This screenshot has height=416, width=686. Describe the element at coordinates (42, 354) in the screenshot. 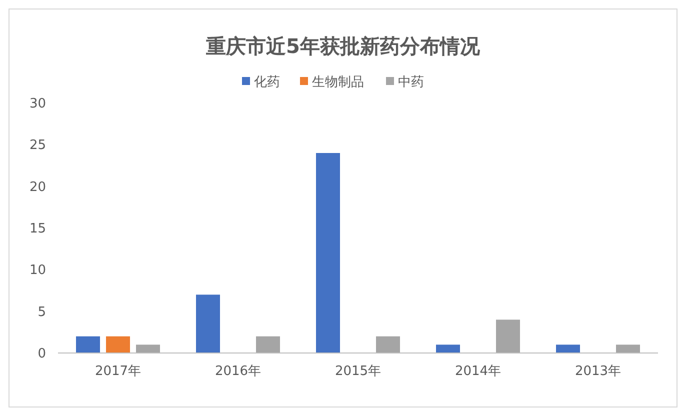

I see `y-tick-label: 0` at that location.